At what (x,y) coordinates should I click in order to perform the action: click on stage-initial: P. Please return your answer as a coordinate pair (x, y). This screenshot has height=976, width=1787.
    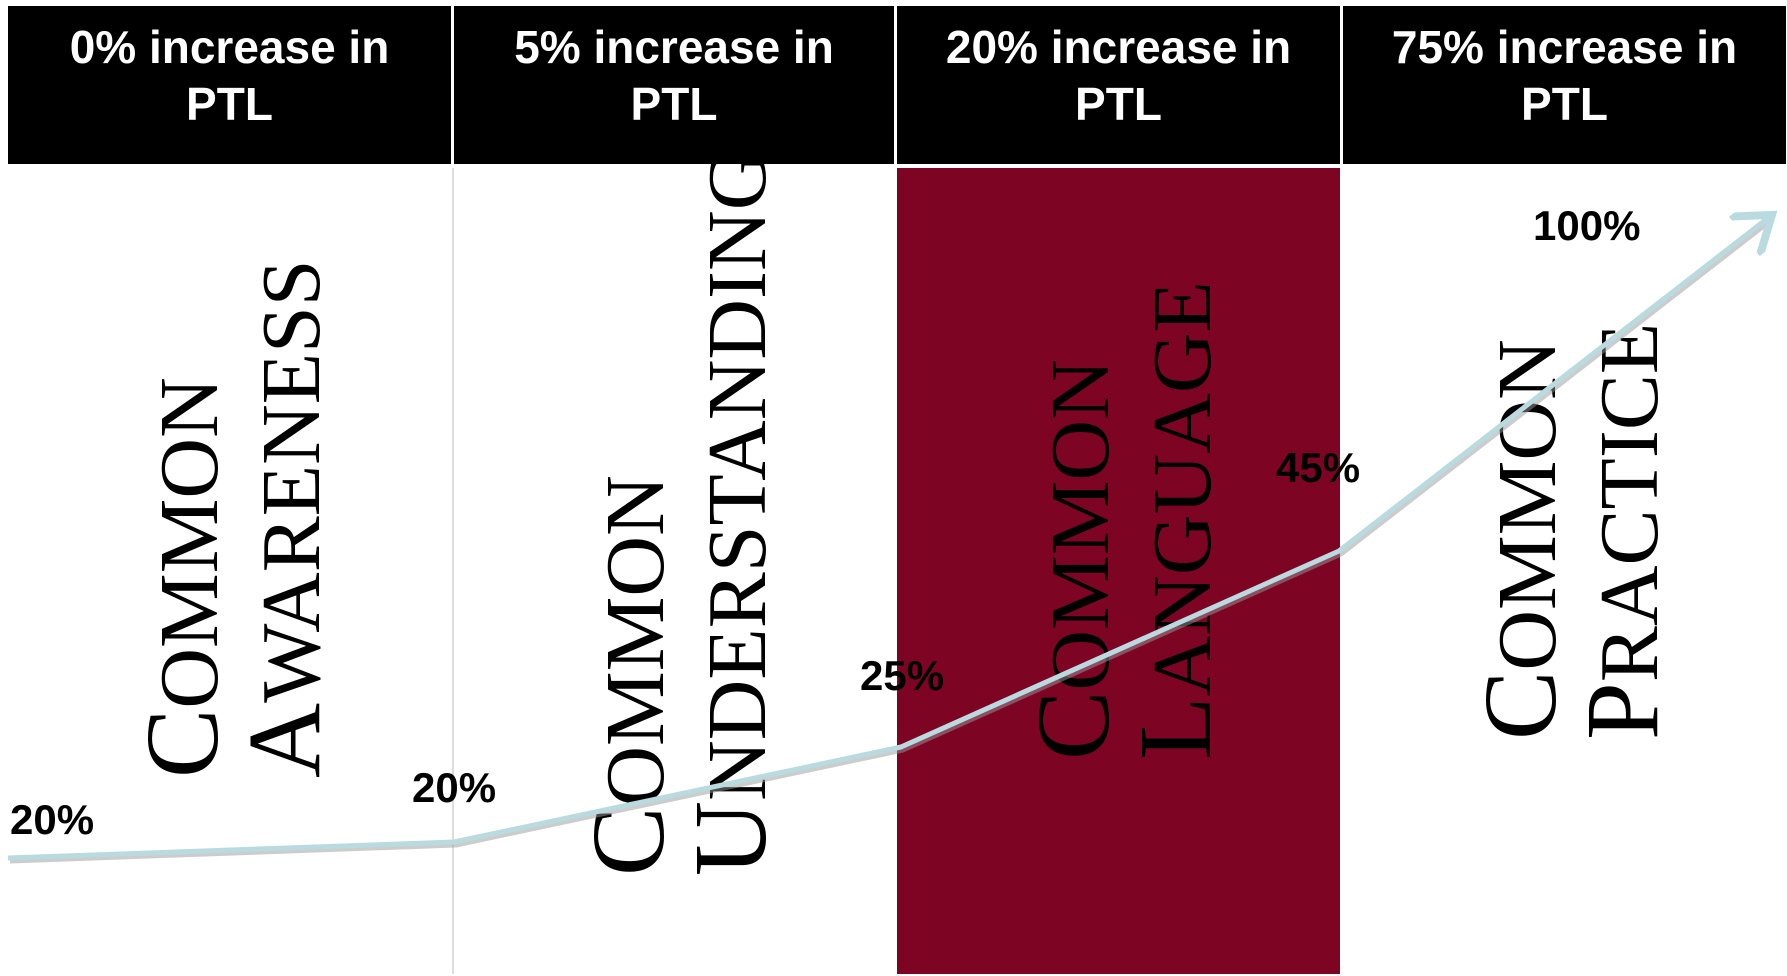
    Looking at the image, I should click on (1622, 711).